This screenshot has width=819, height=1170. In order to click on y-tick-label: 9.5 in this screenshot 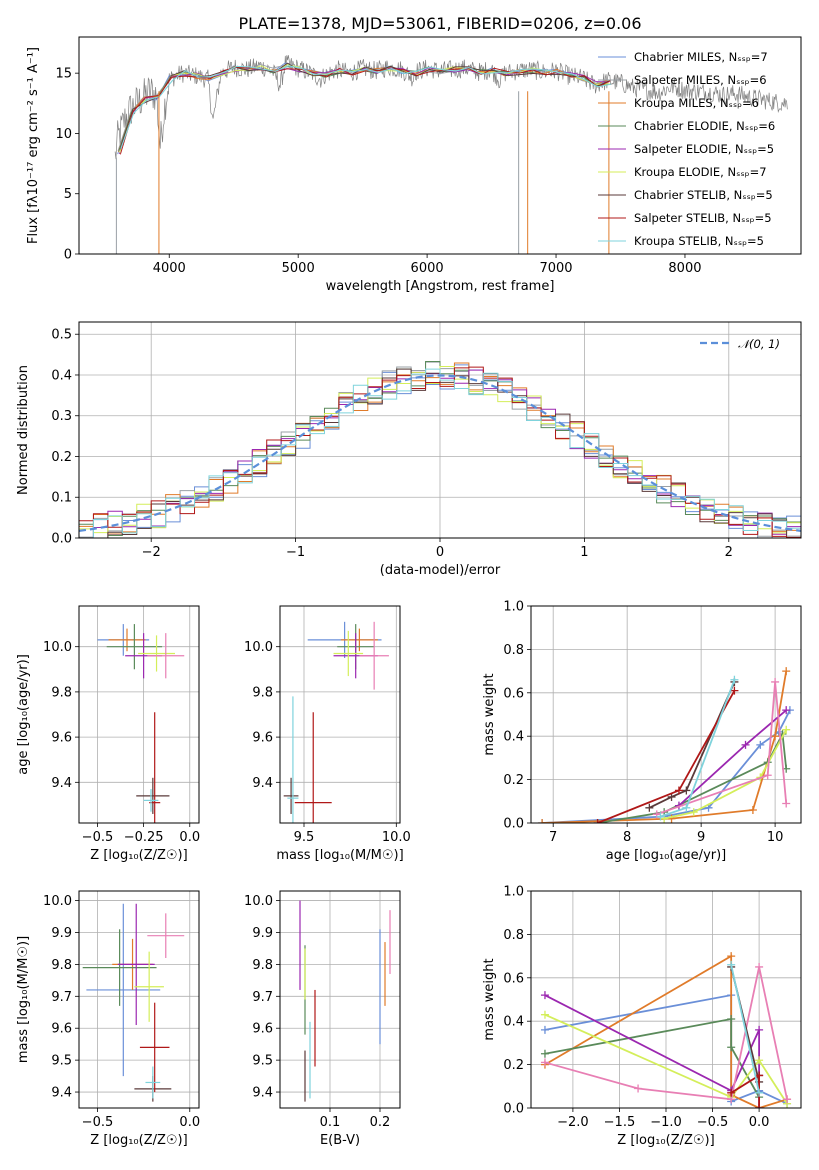, I will do `click(61, 1061)`.